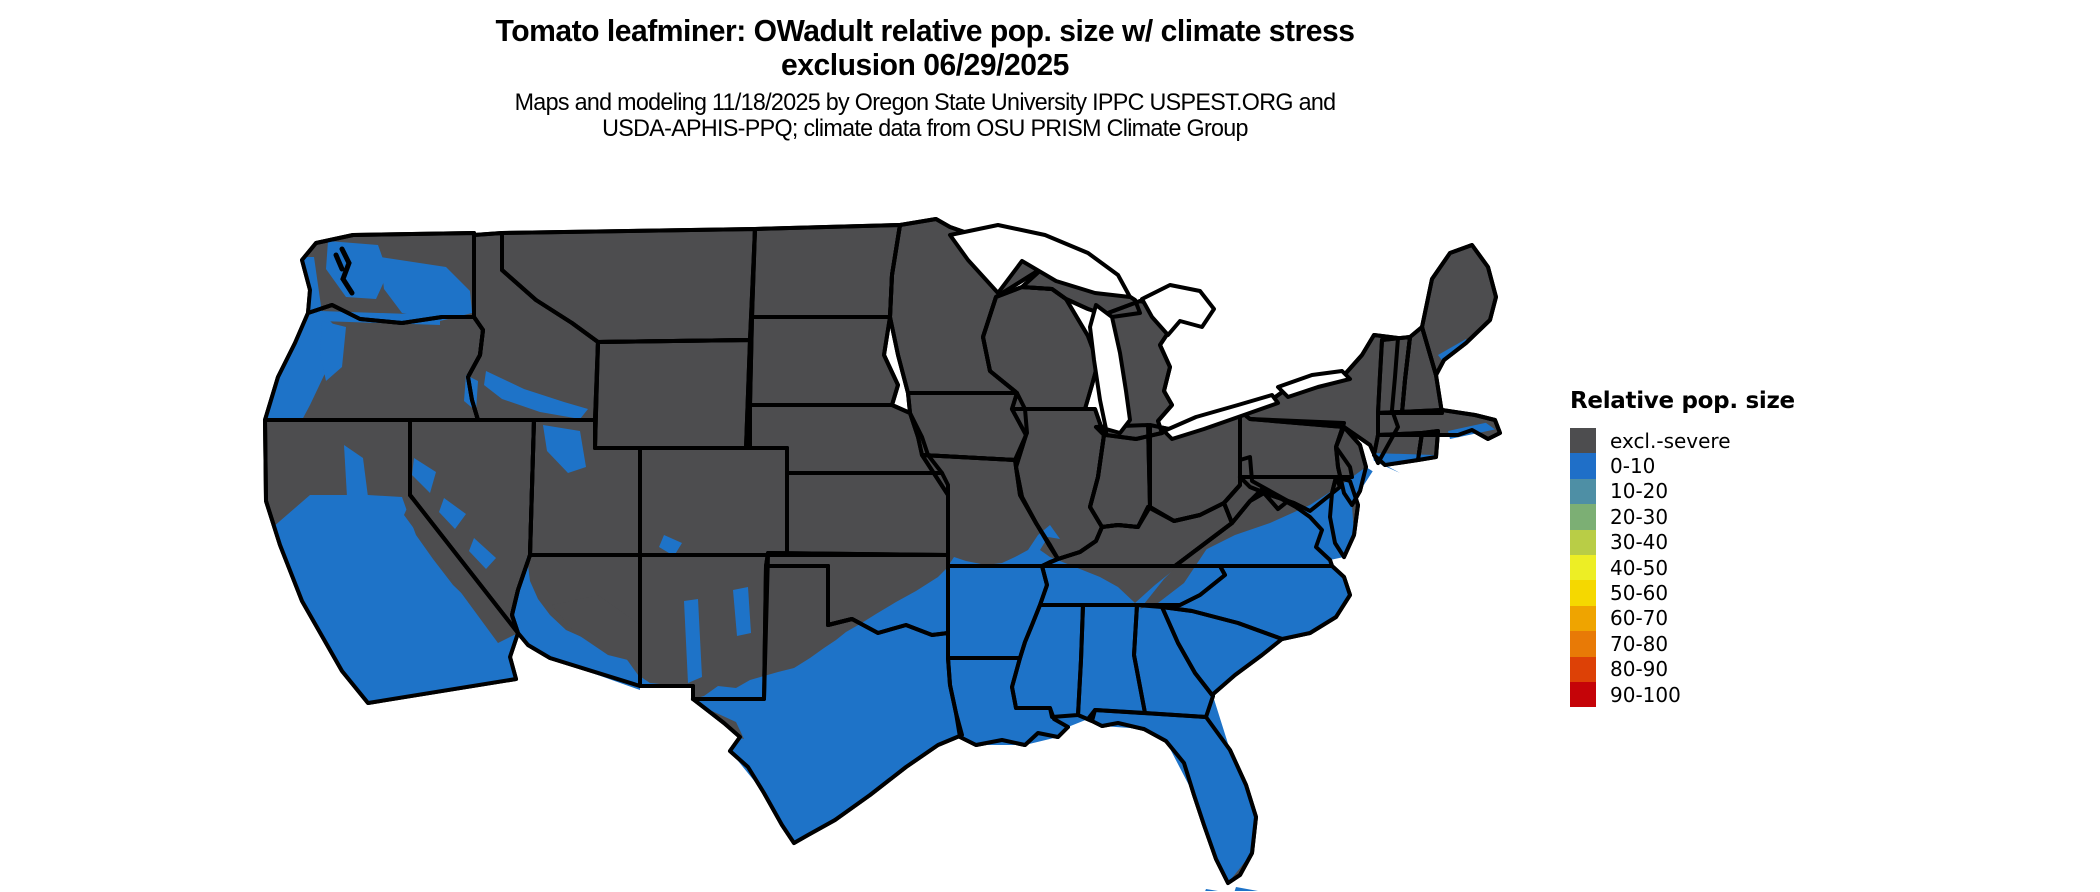 The width and height of the screenshot is (2100, 892). Describe the element at coordinates (1720, 466) in the screenshot. I see `legend-item-0-10: 0-10` at that location.